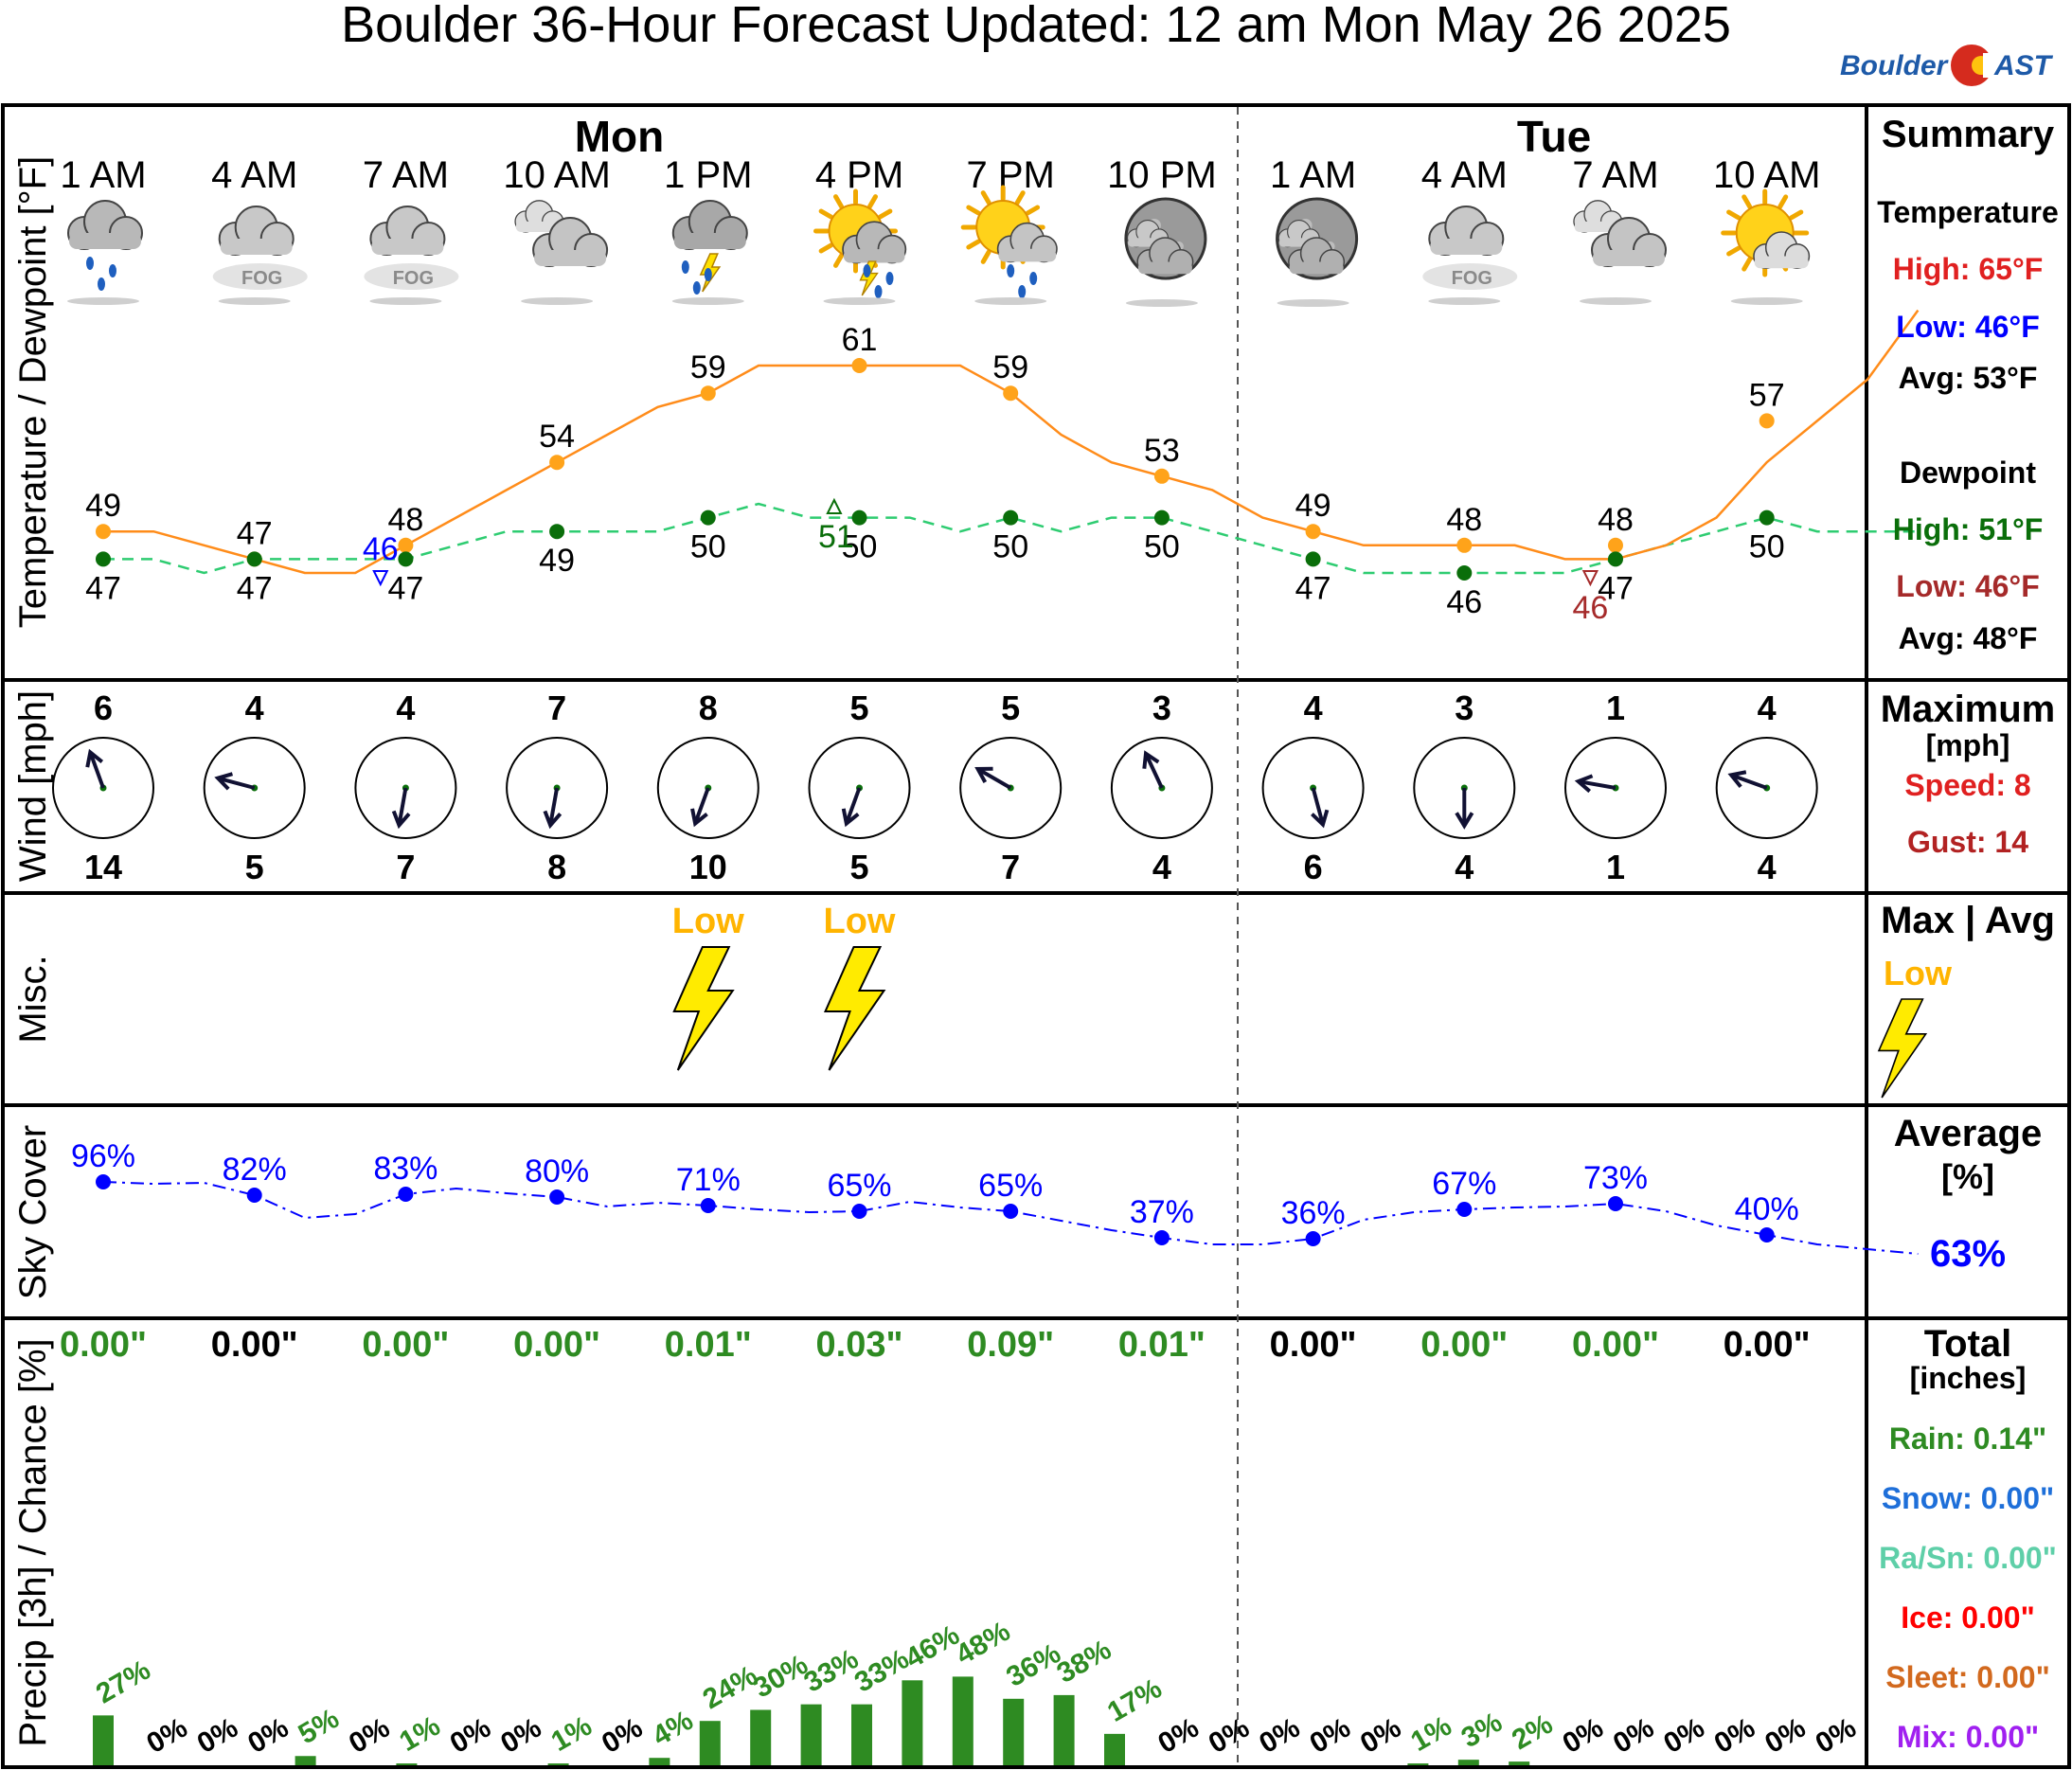 Image resolution: width=2072 pixels, height=1770 pixels. Describe the element at coordinates (557, 437) in the screenshot. I see `temperature-label-3: 54` at that location.